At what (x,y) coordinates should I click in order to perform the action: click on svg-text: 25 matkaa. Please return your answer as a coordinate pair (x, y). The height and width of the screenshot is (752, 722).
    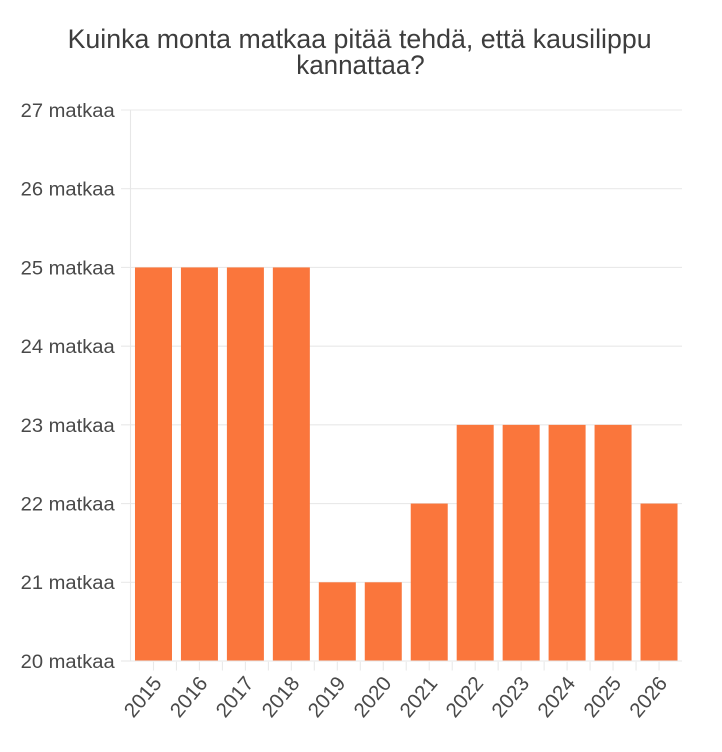
    Looking at the image, I should click on (68, 268).